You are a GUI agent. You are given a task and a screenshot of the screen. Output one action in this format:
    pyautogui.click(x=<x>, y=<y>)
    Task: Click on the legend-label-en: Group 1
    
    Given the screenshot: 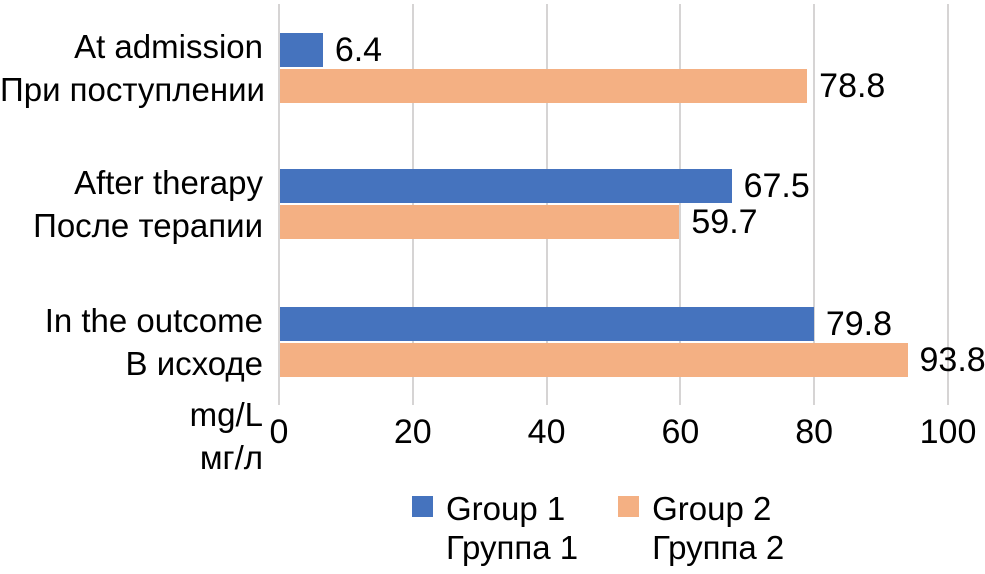 What is the action you would take?
    pyautogui.click(x=506, y=508)
    